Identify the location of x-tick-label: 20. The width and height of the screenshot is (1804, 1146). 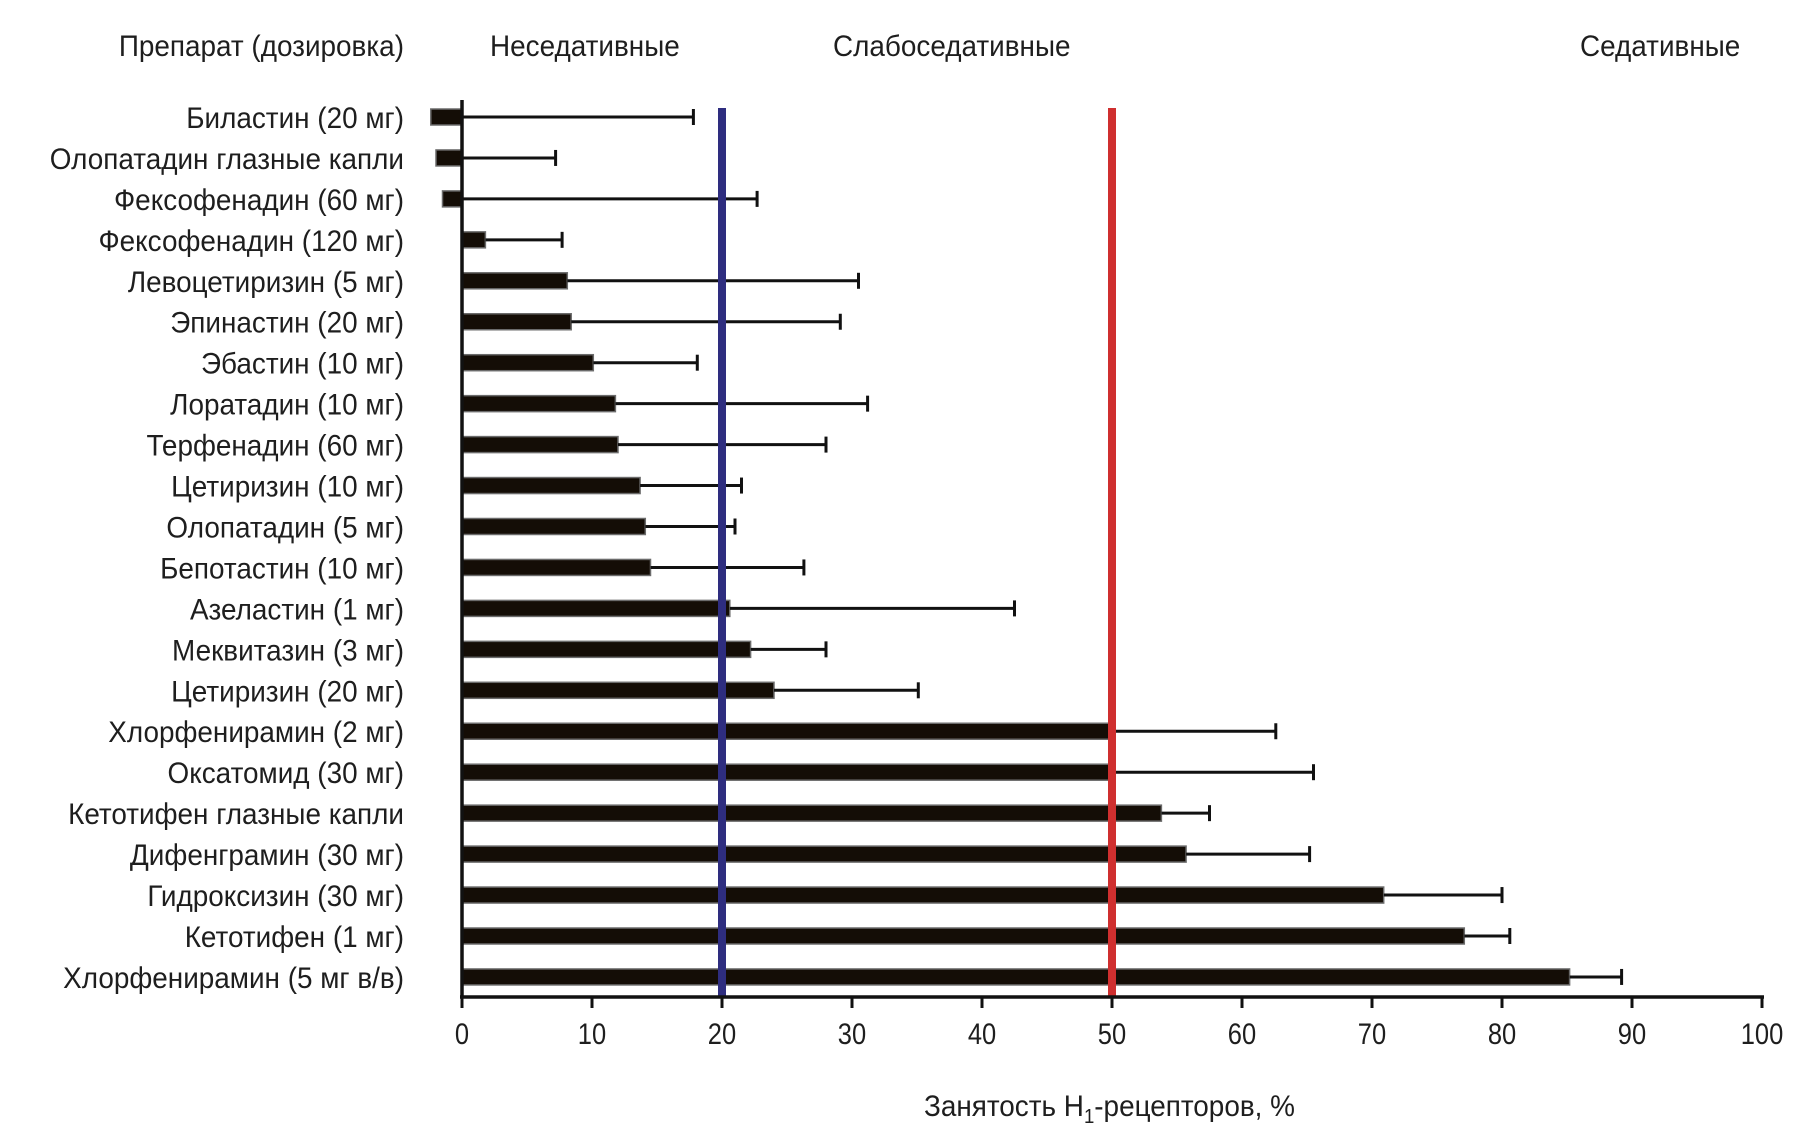
(722, 1033).